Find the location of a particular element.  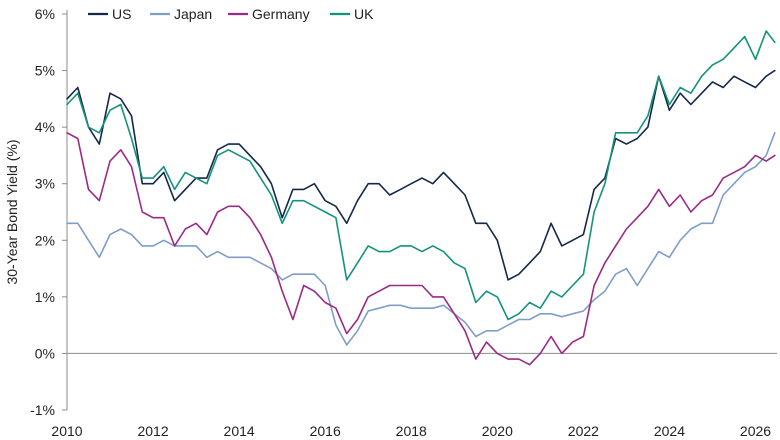

y-tick-label: 4% is located at coordinates (45, 127).